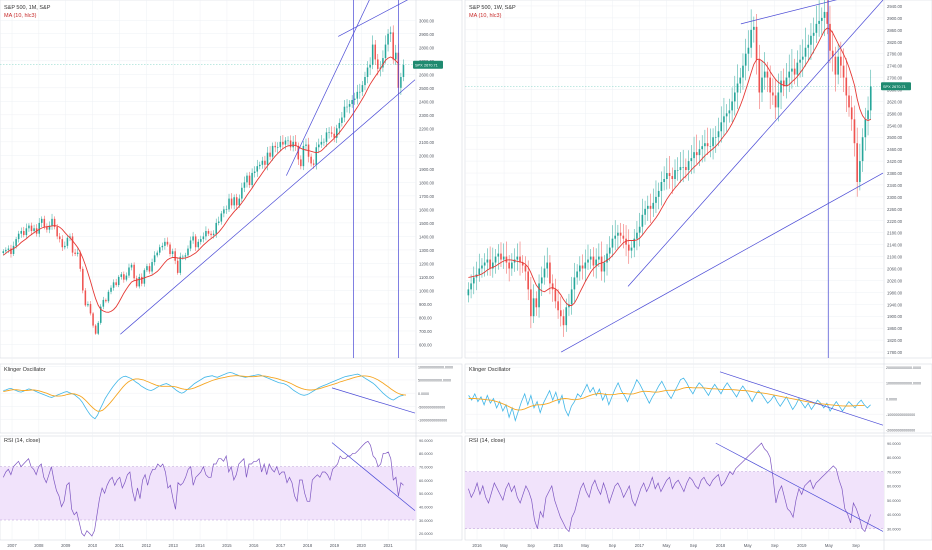 Image resolution: width=932 pixels, height=550 pixels. I want to click on right-klinger-signal-line, so click(666, 399).